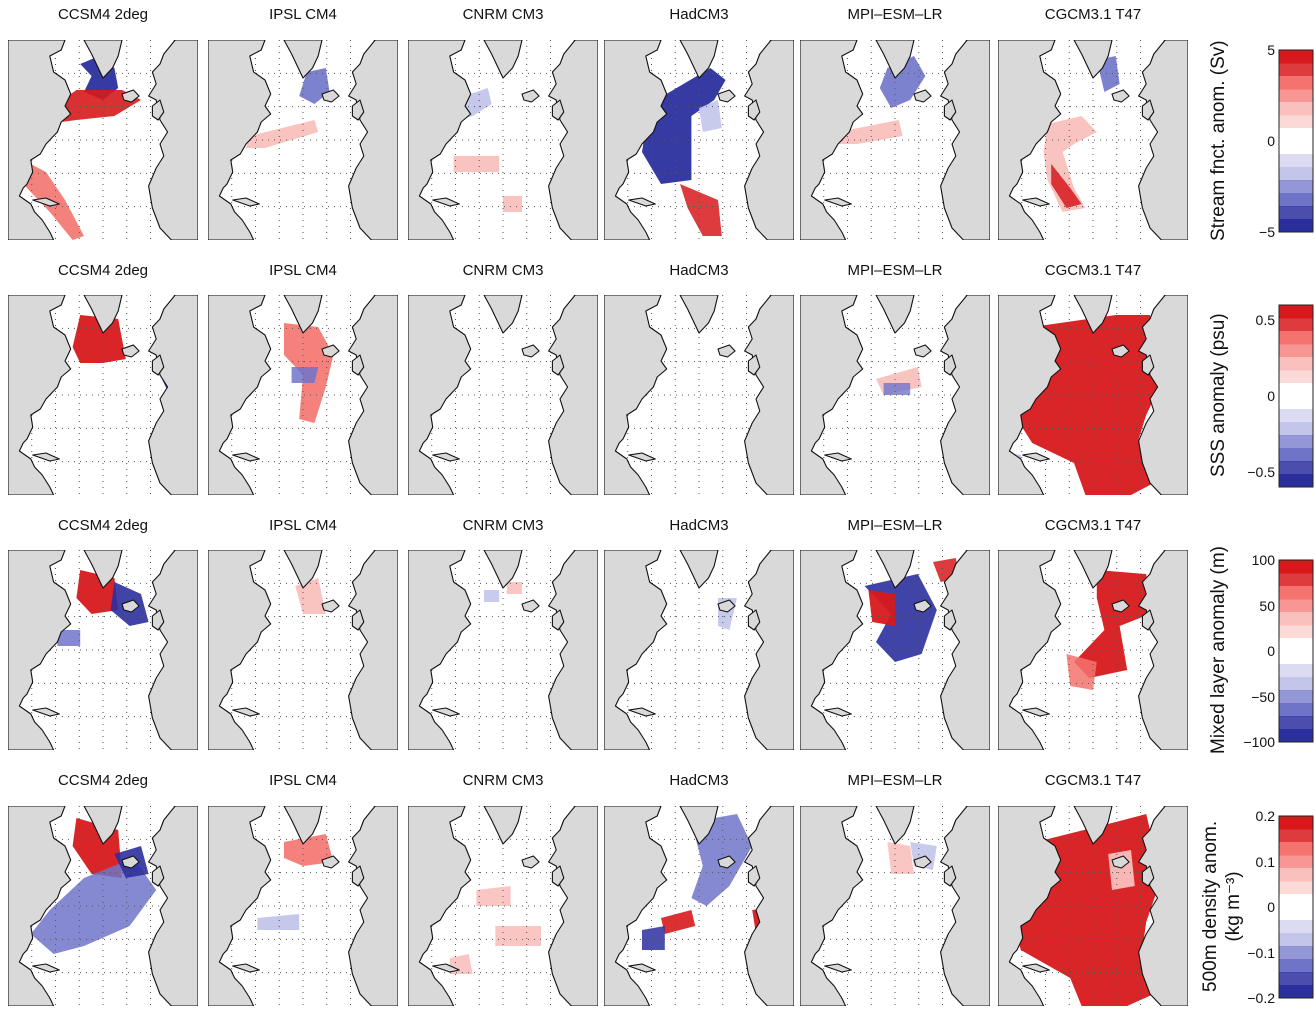 The width and height of the screenshot is (1315, 1024). I want to click on colorbar-tick-label: 50, so click(1267, 605).